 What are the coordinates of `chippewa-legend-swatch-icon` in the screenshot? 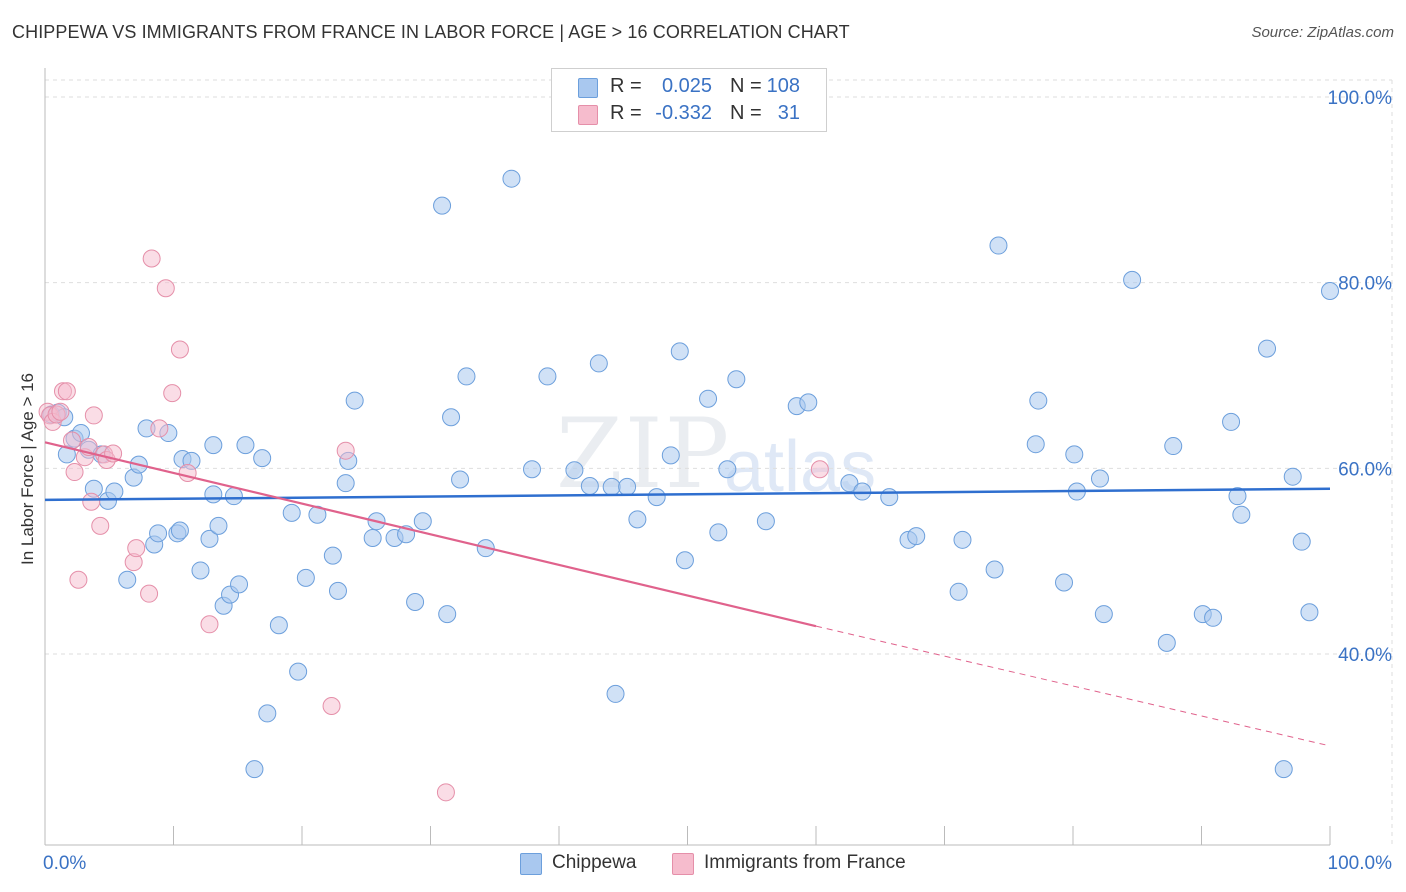 It's located at (531, 864).